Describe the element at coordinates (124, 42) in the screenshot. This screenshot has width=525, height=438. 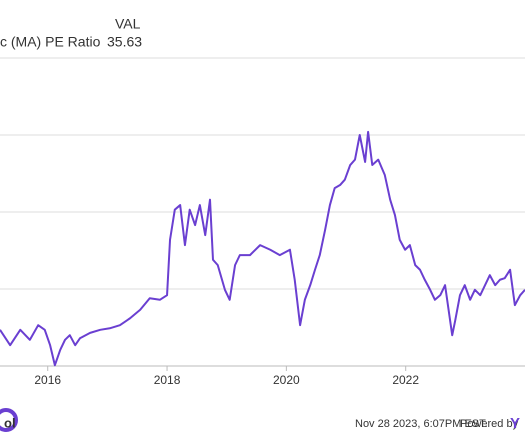
I see `legend-value: 35.63` at that location.